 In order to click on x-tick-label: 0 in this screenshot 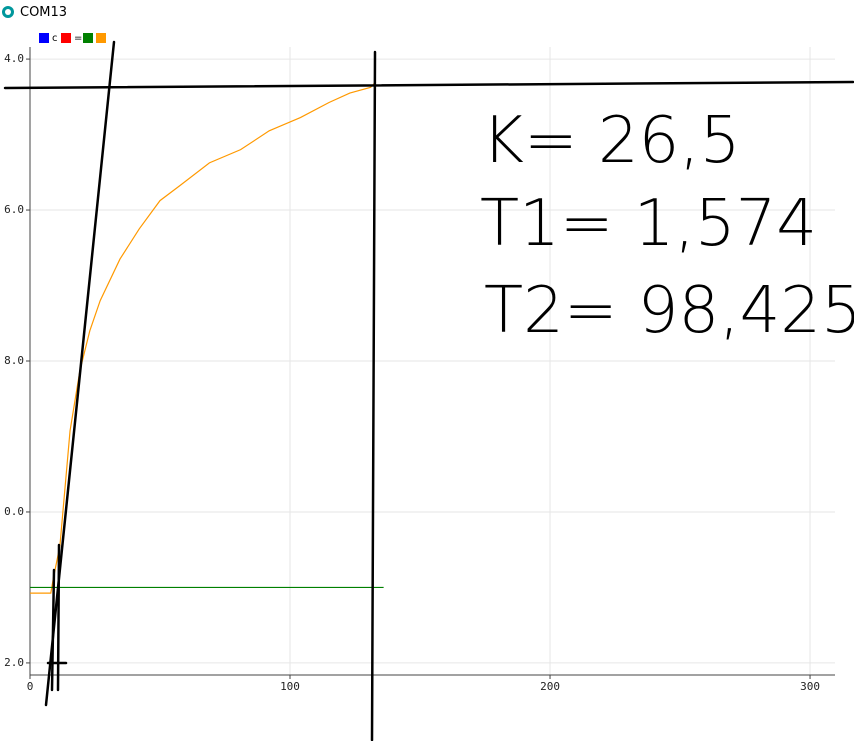, I will do `click(30, 686)`.